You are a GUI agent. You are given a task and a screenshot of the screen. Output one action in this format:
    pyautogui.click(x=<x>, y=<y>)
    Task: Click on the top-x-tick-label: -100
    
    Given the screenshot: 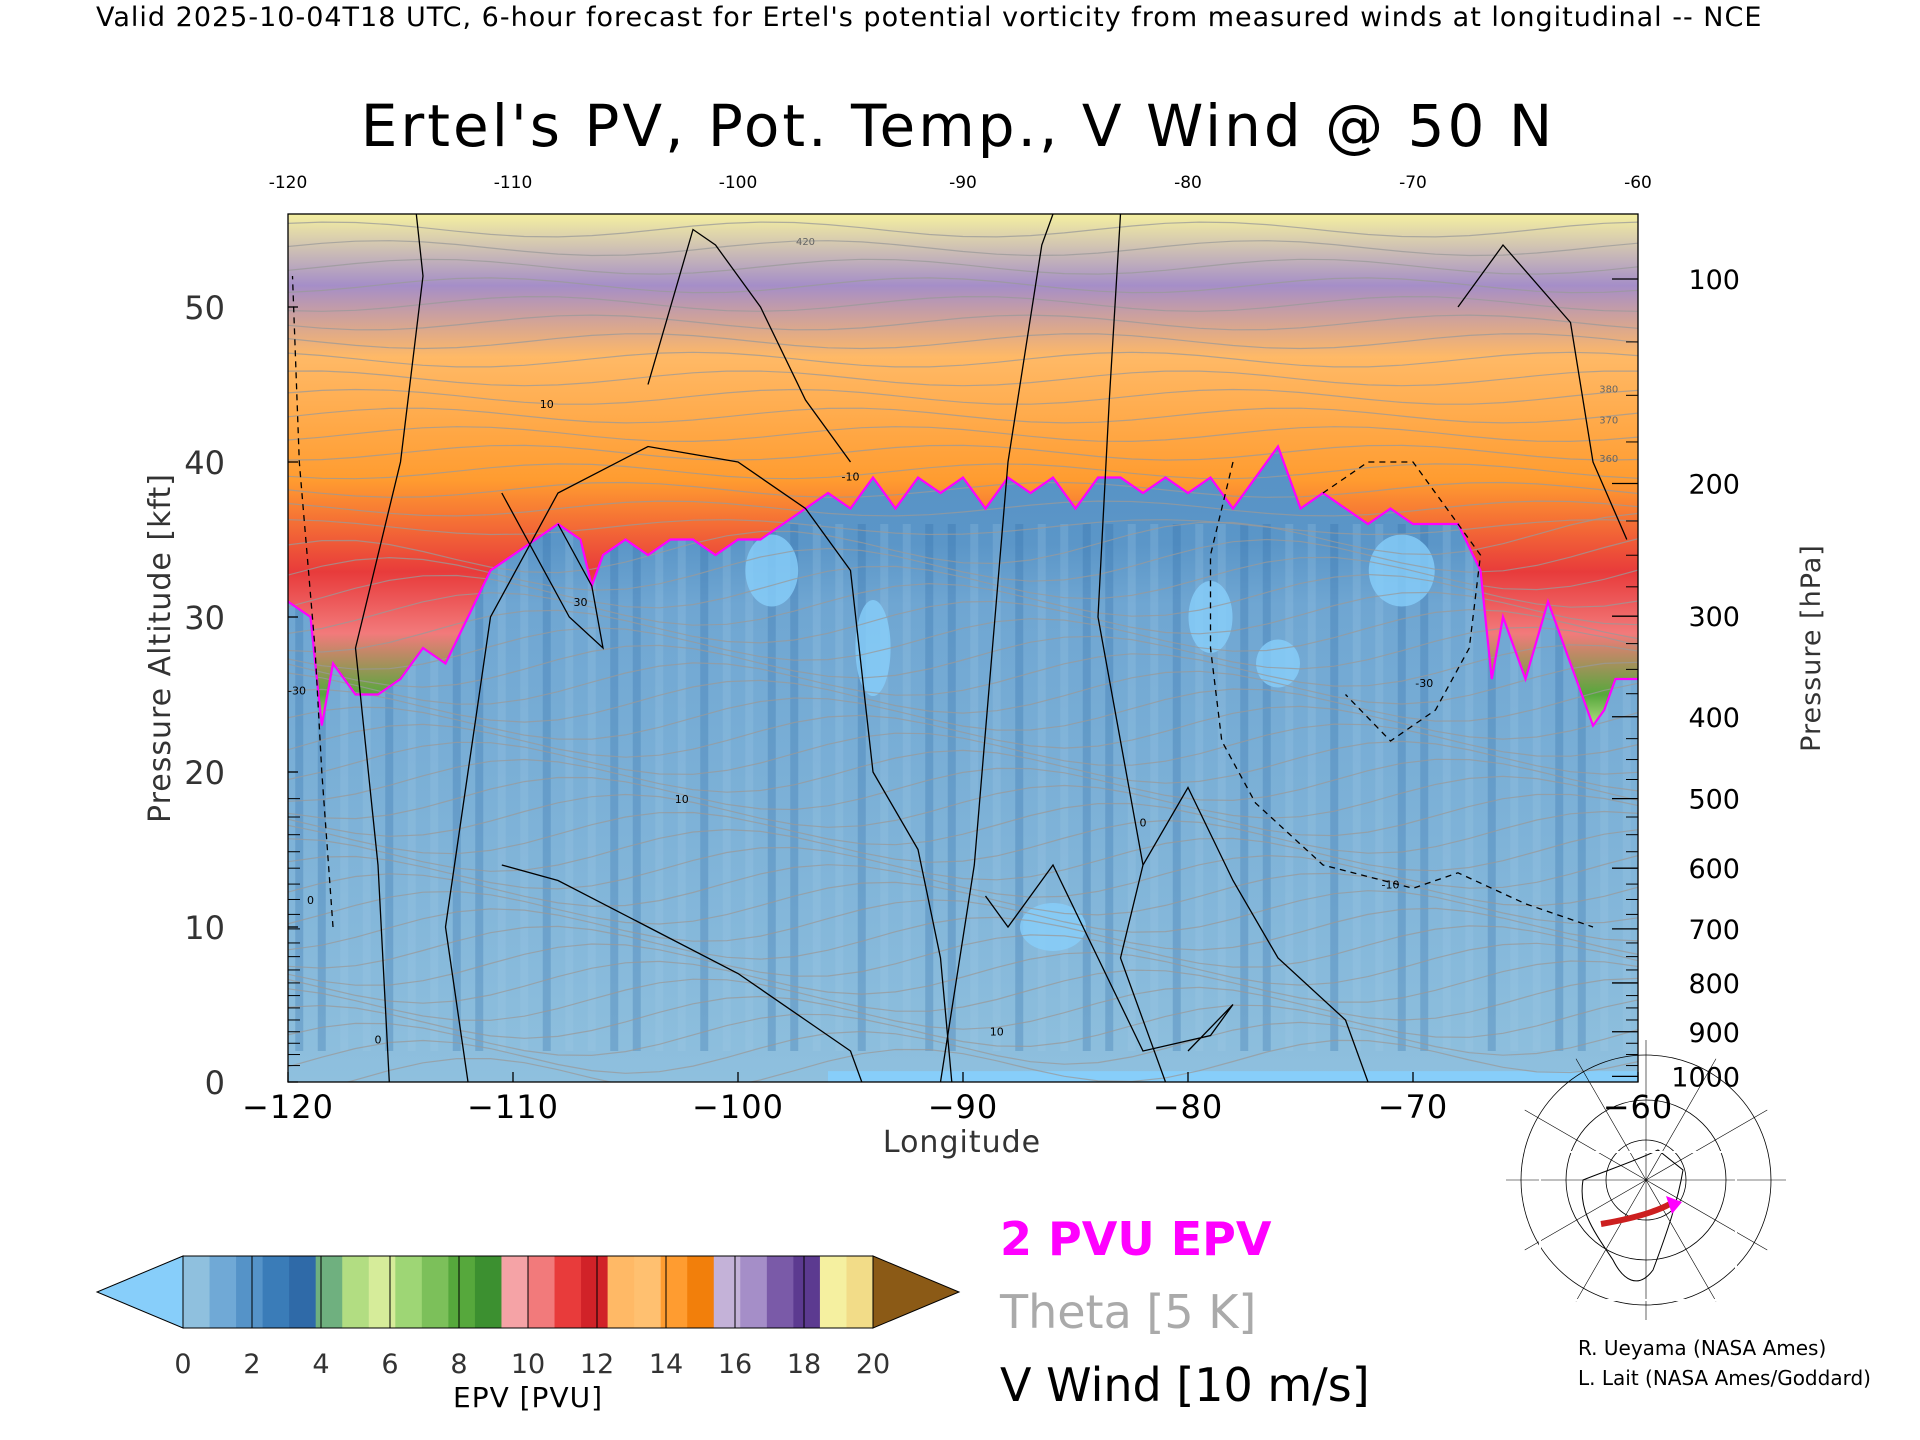 What is the action you would take?
    pyautogui.click(x=738, y=183)
    